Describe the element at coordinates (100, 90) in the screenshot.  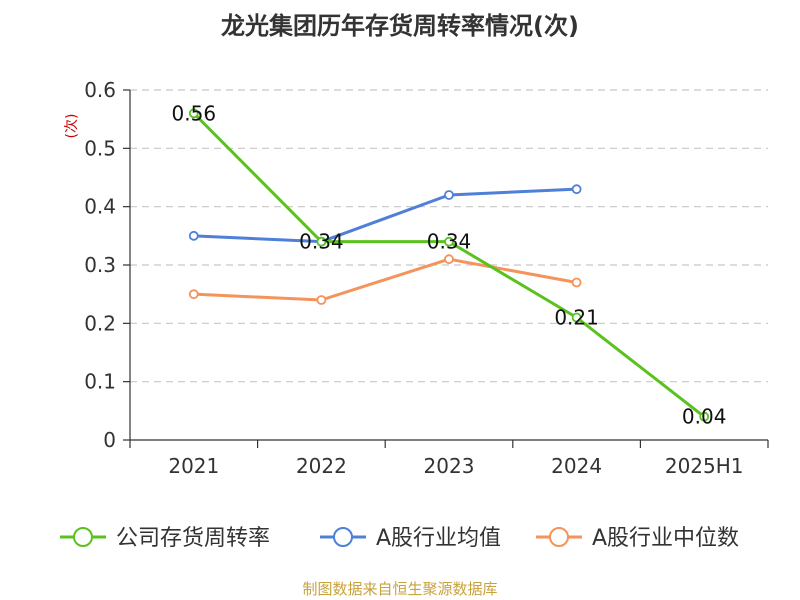
I see `y-tick-label: 0.6` at that location.